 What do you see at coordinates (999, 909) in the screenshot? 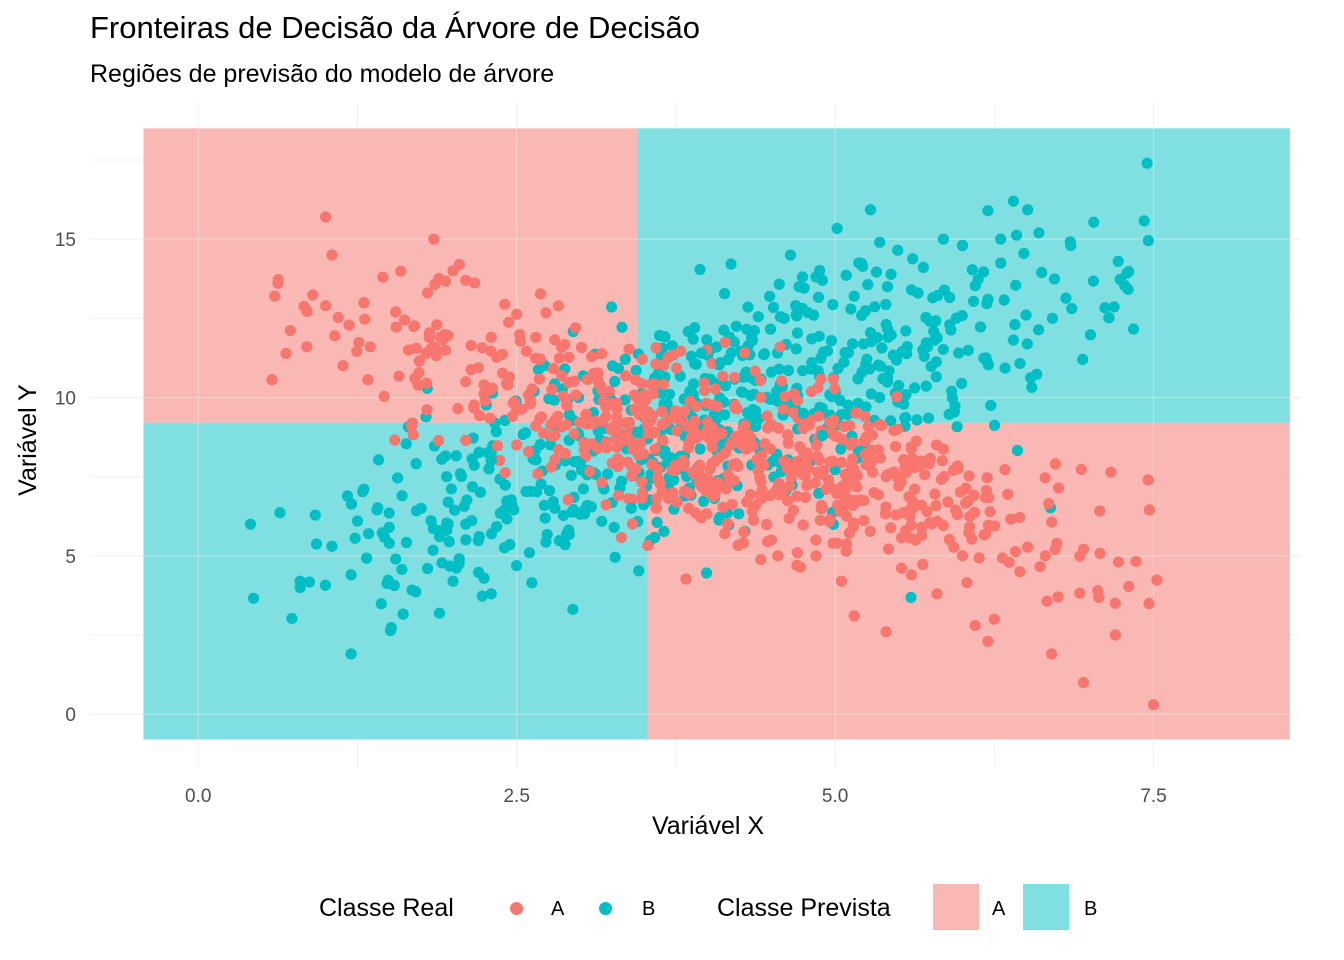
I see `legend-label-predicted-a: A` at bounding box center [999, 909].